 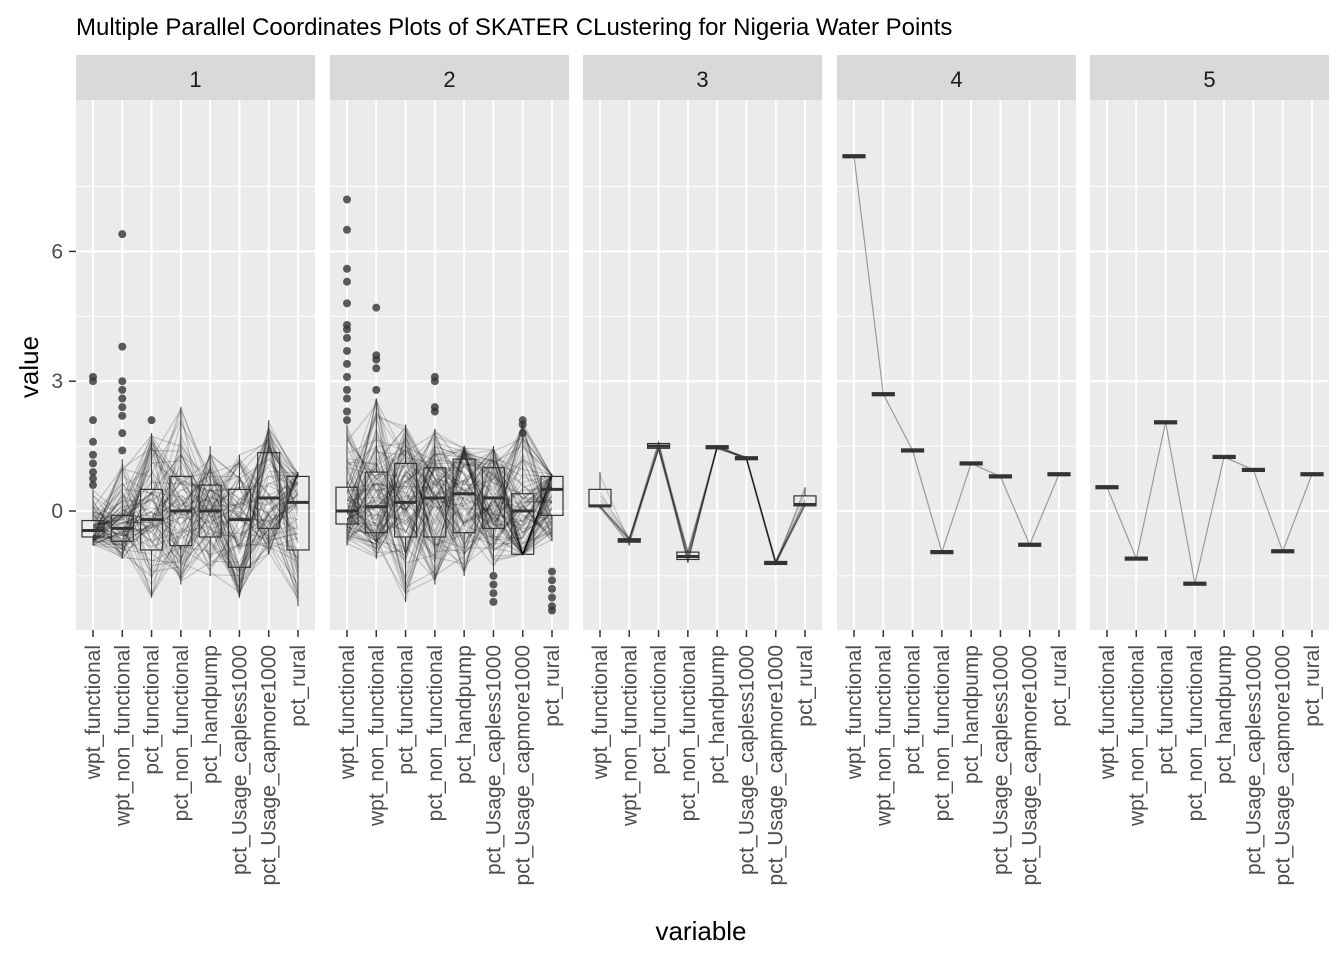 I want to click on y-tick-label: 6, so click(x=57, y=251).